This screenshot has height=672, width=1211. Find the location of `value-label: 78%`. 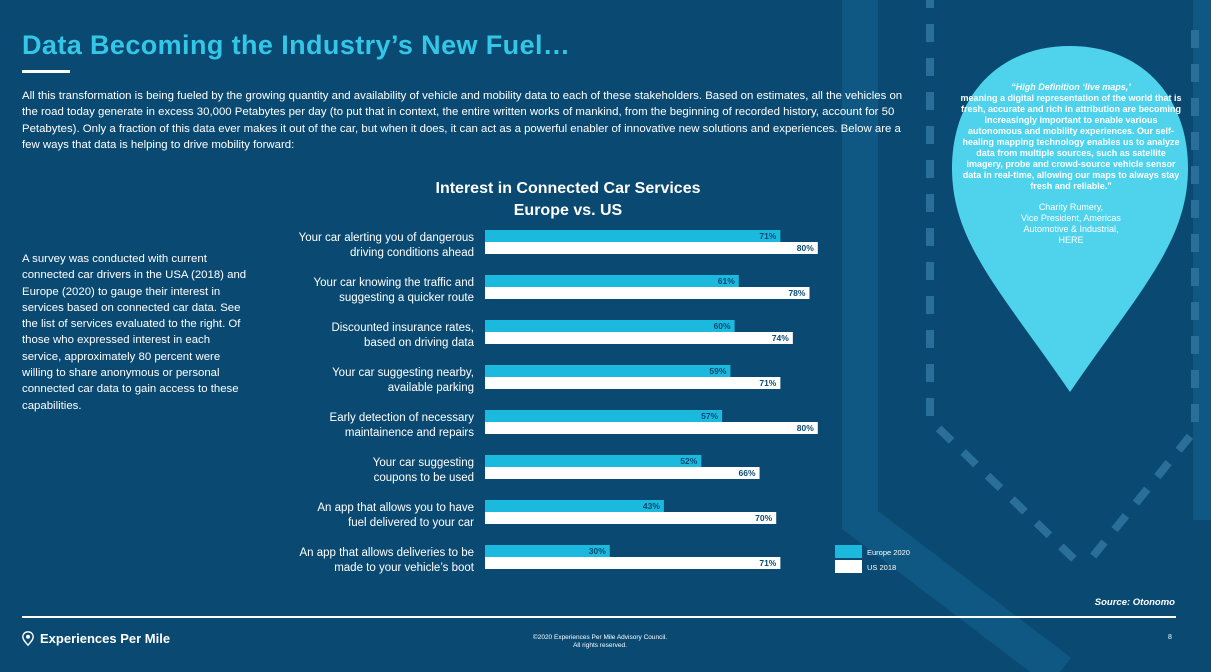

value-label: 78% is located at coordinates (796, 293).